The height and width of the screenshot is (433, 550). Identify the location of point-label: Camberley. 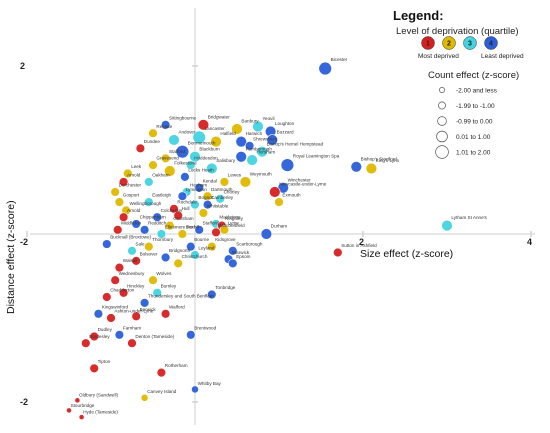
(222, 197).